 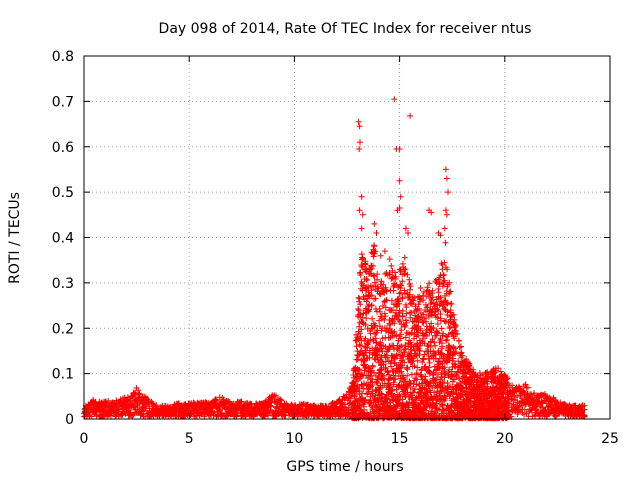 What do you see at coordinates (63, 329) in the screenshot?
I see `y-tick-label: 0.2` at bounding box center [63, 329].